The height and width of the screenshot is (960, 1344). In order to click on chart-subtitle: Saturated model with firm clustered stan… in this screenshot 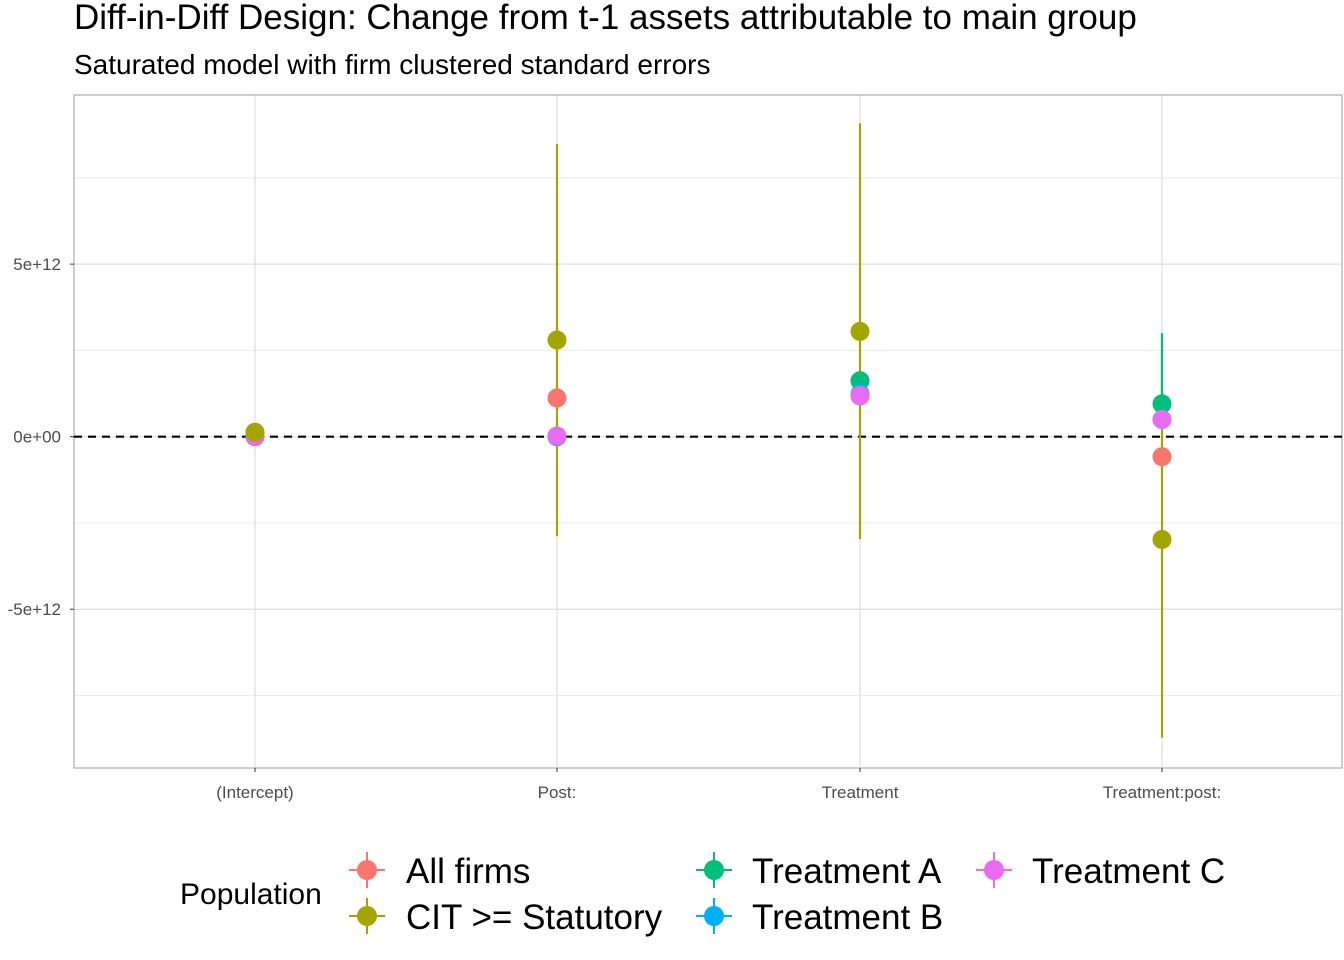, I will do `click(392, 64)`.